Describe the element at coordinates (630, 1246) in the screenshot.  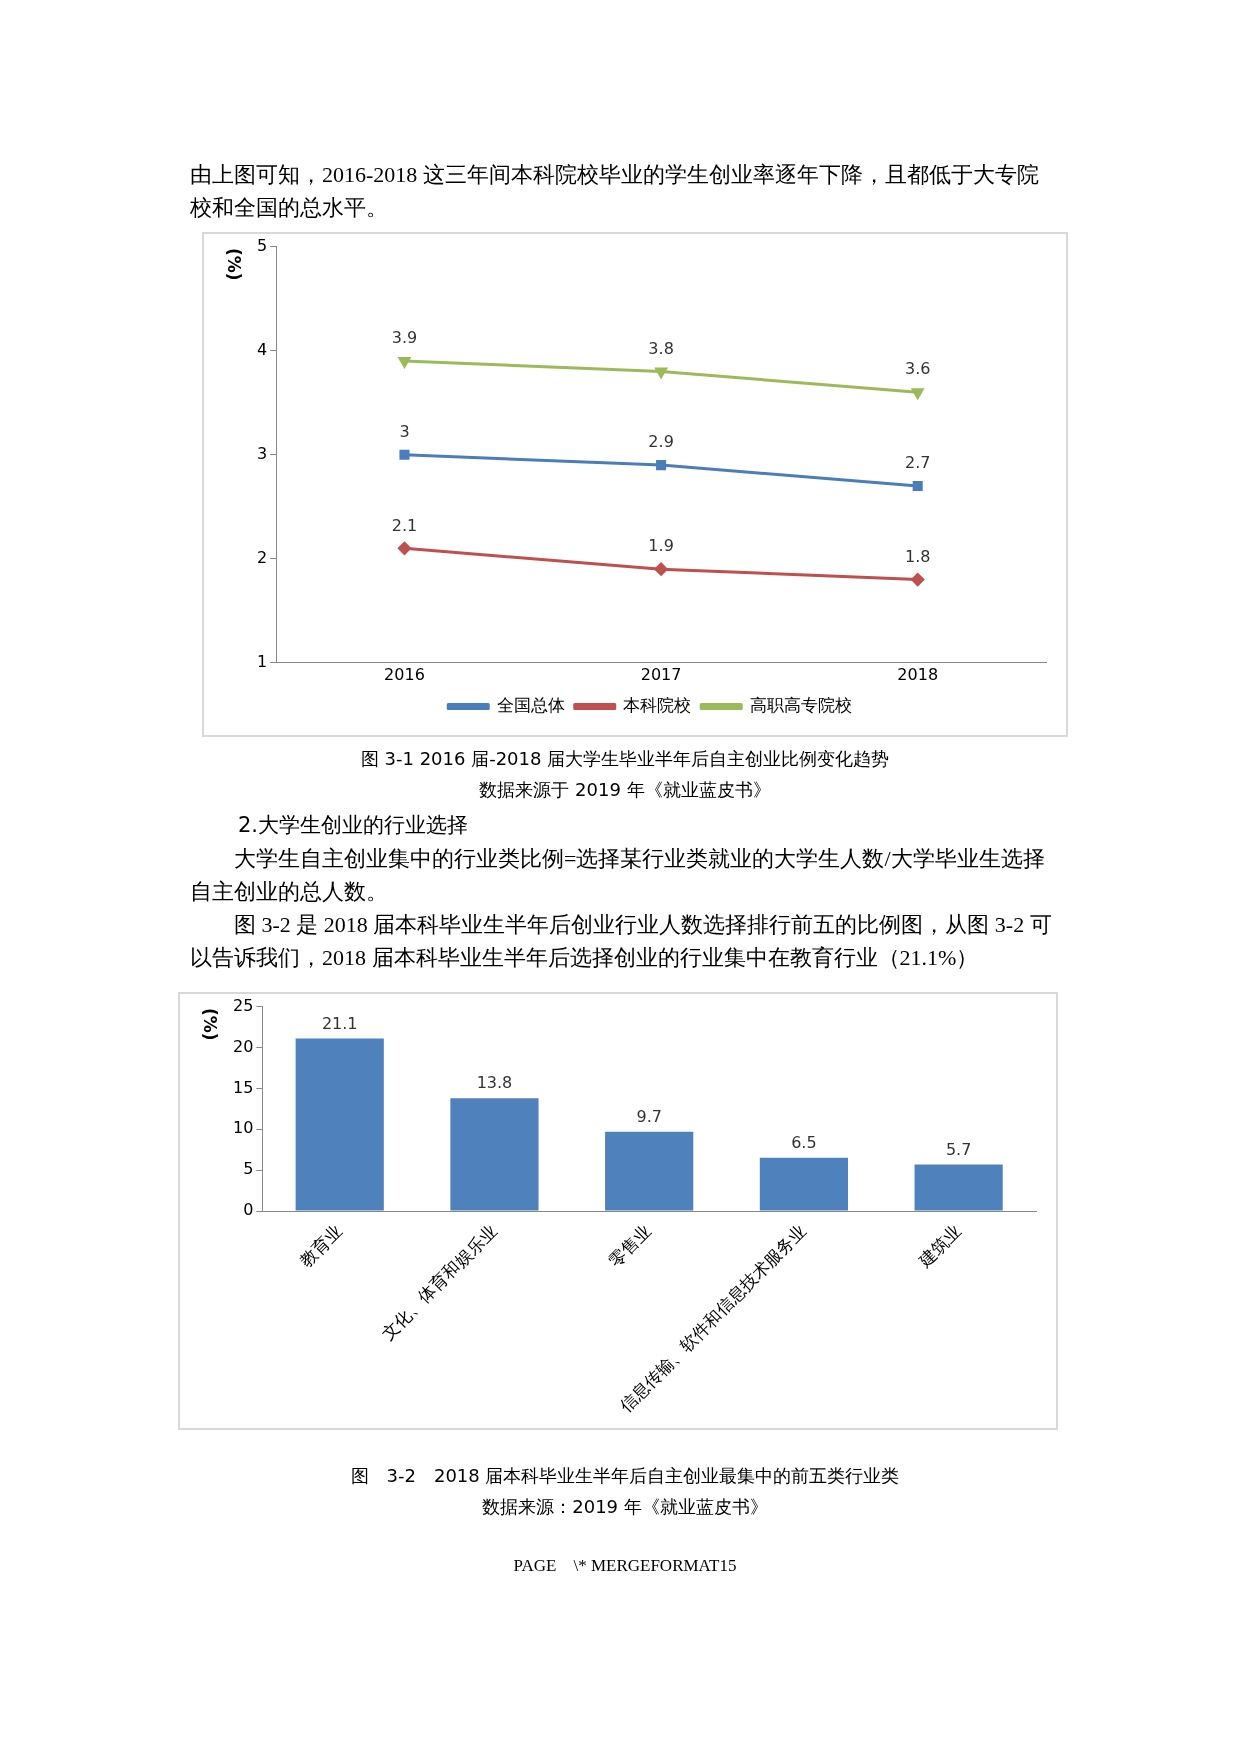
I see `x-tick-label: 零售业` at that location.